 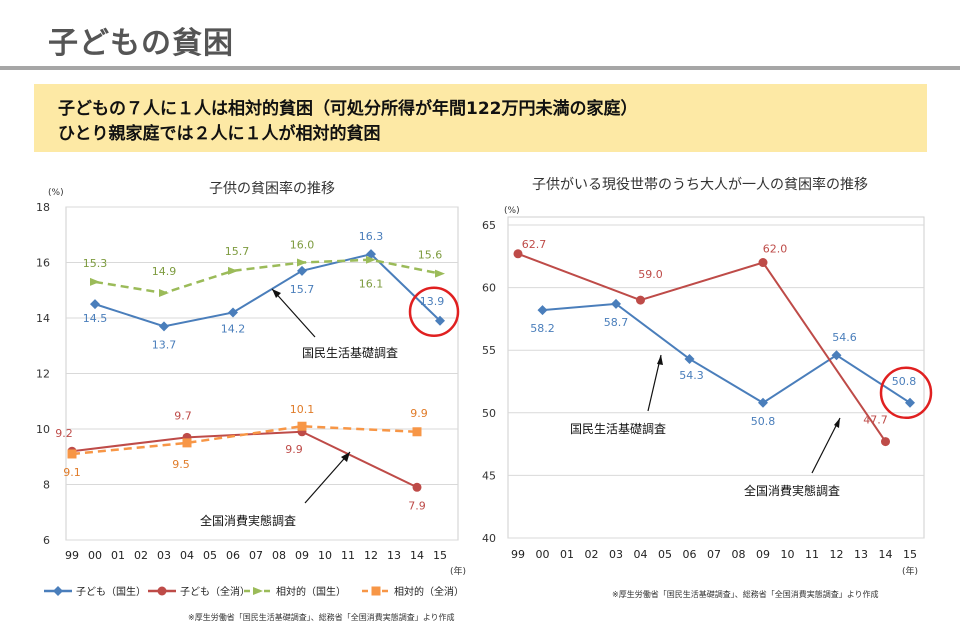 I want to click on chart2-x-tick: 11, so click(x=812, y=554).